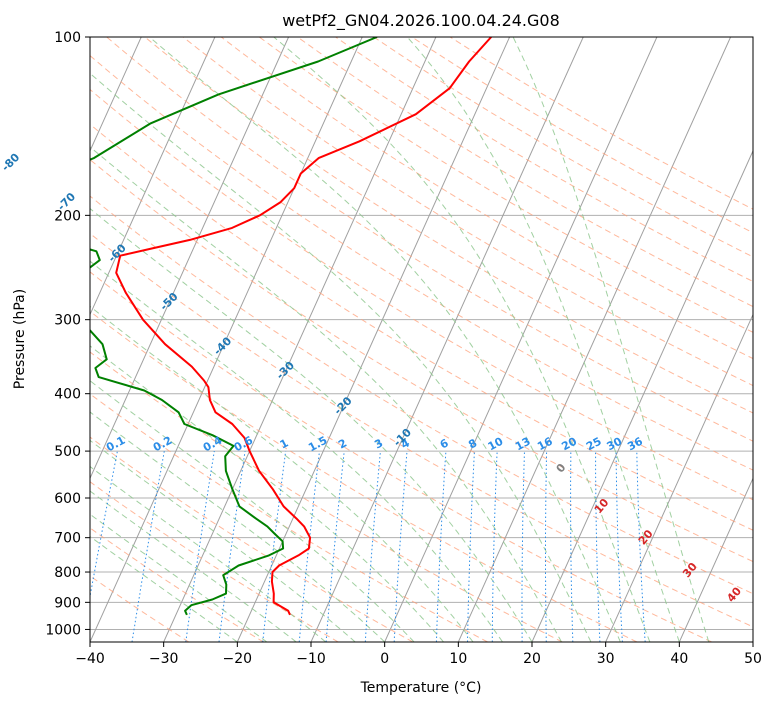 Image resolution: width=775 pixels, height=708 pixels. What do you see at coordinates (67, 573) in the screenshot?
I see `y-tick-label: 800` at bounding box center [67, 573].